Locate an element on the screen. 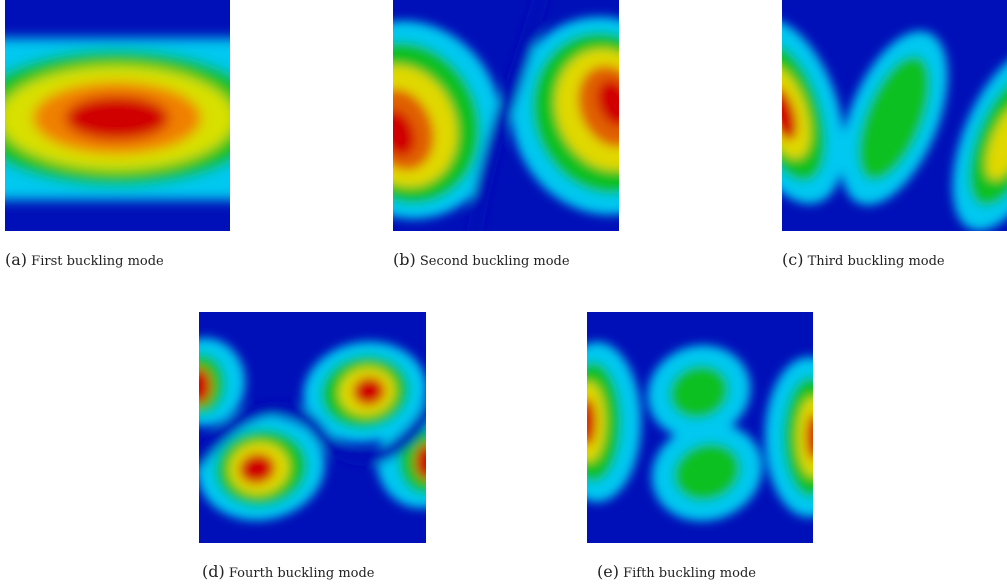 Image resolution: width=1007 pixels, height=586 pixels. caption-label: Fifth buckling mode is located at coordinates (689, 573).